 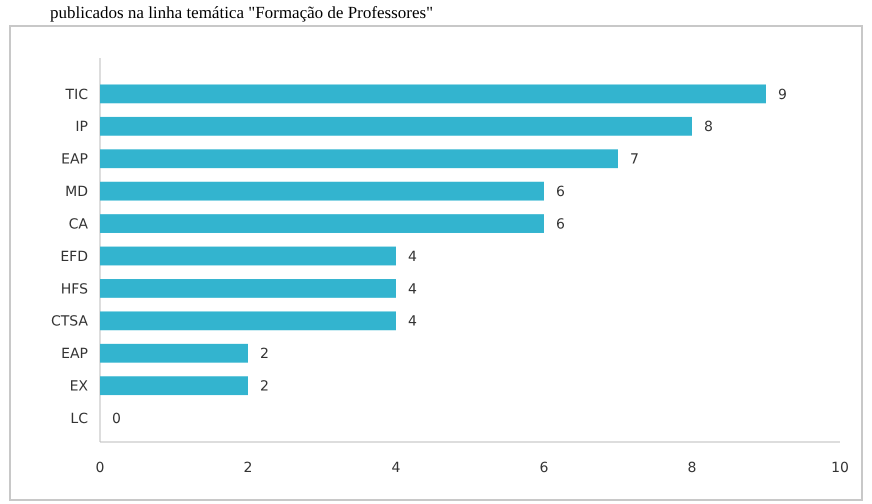 I want to click on data-label: 7, so click(x=634, y=160).